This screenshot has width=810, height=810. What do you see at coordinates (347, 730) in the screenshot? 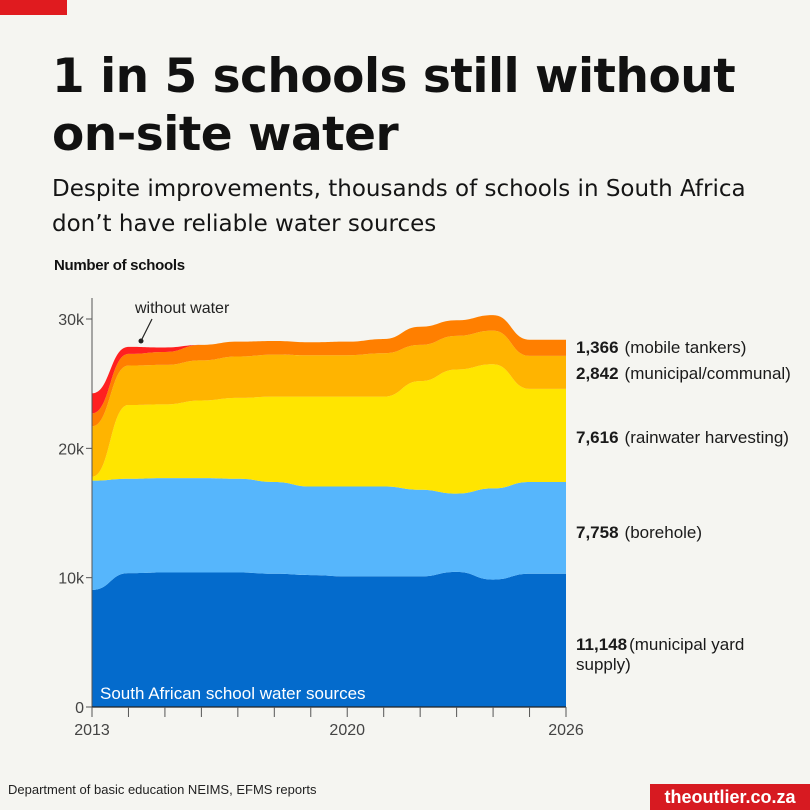
I see `x-tick-label: 2020` at bounding box center [347, 730].